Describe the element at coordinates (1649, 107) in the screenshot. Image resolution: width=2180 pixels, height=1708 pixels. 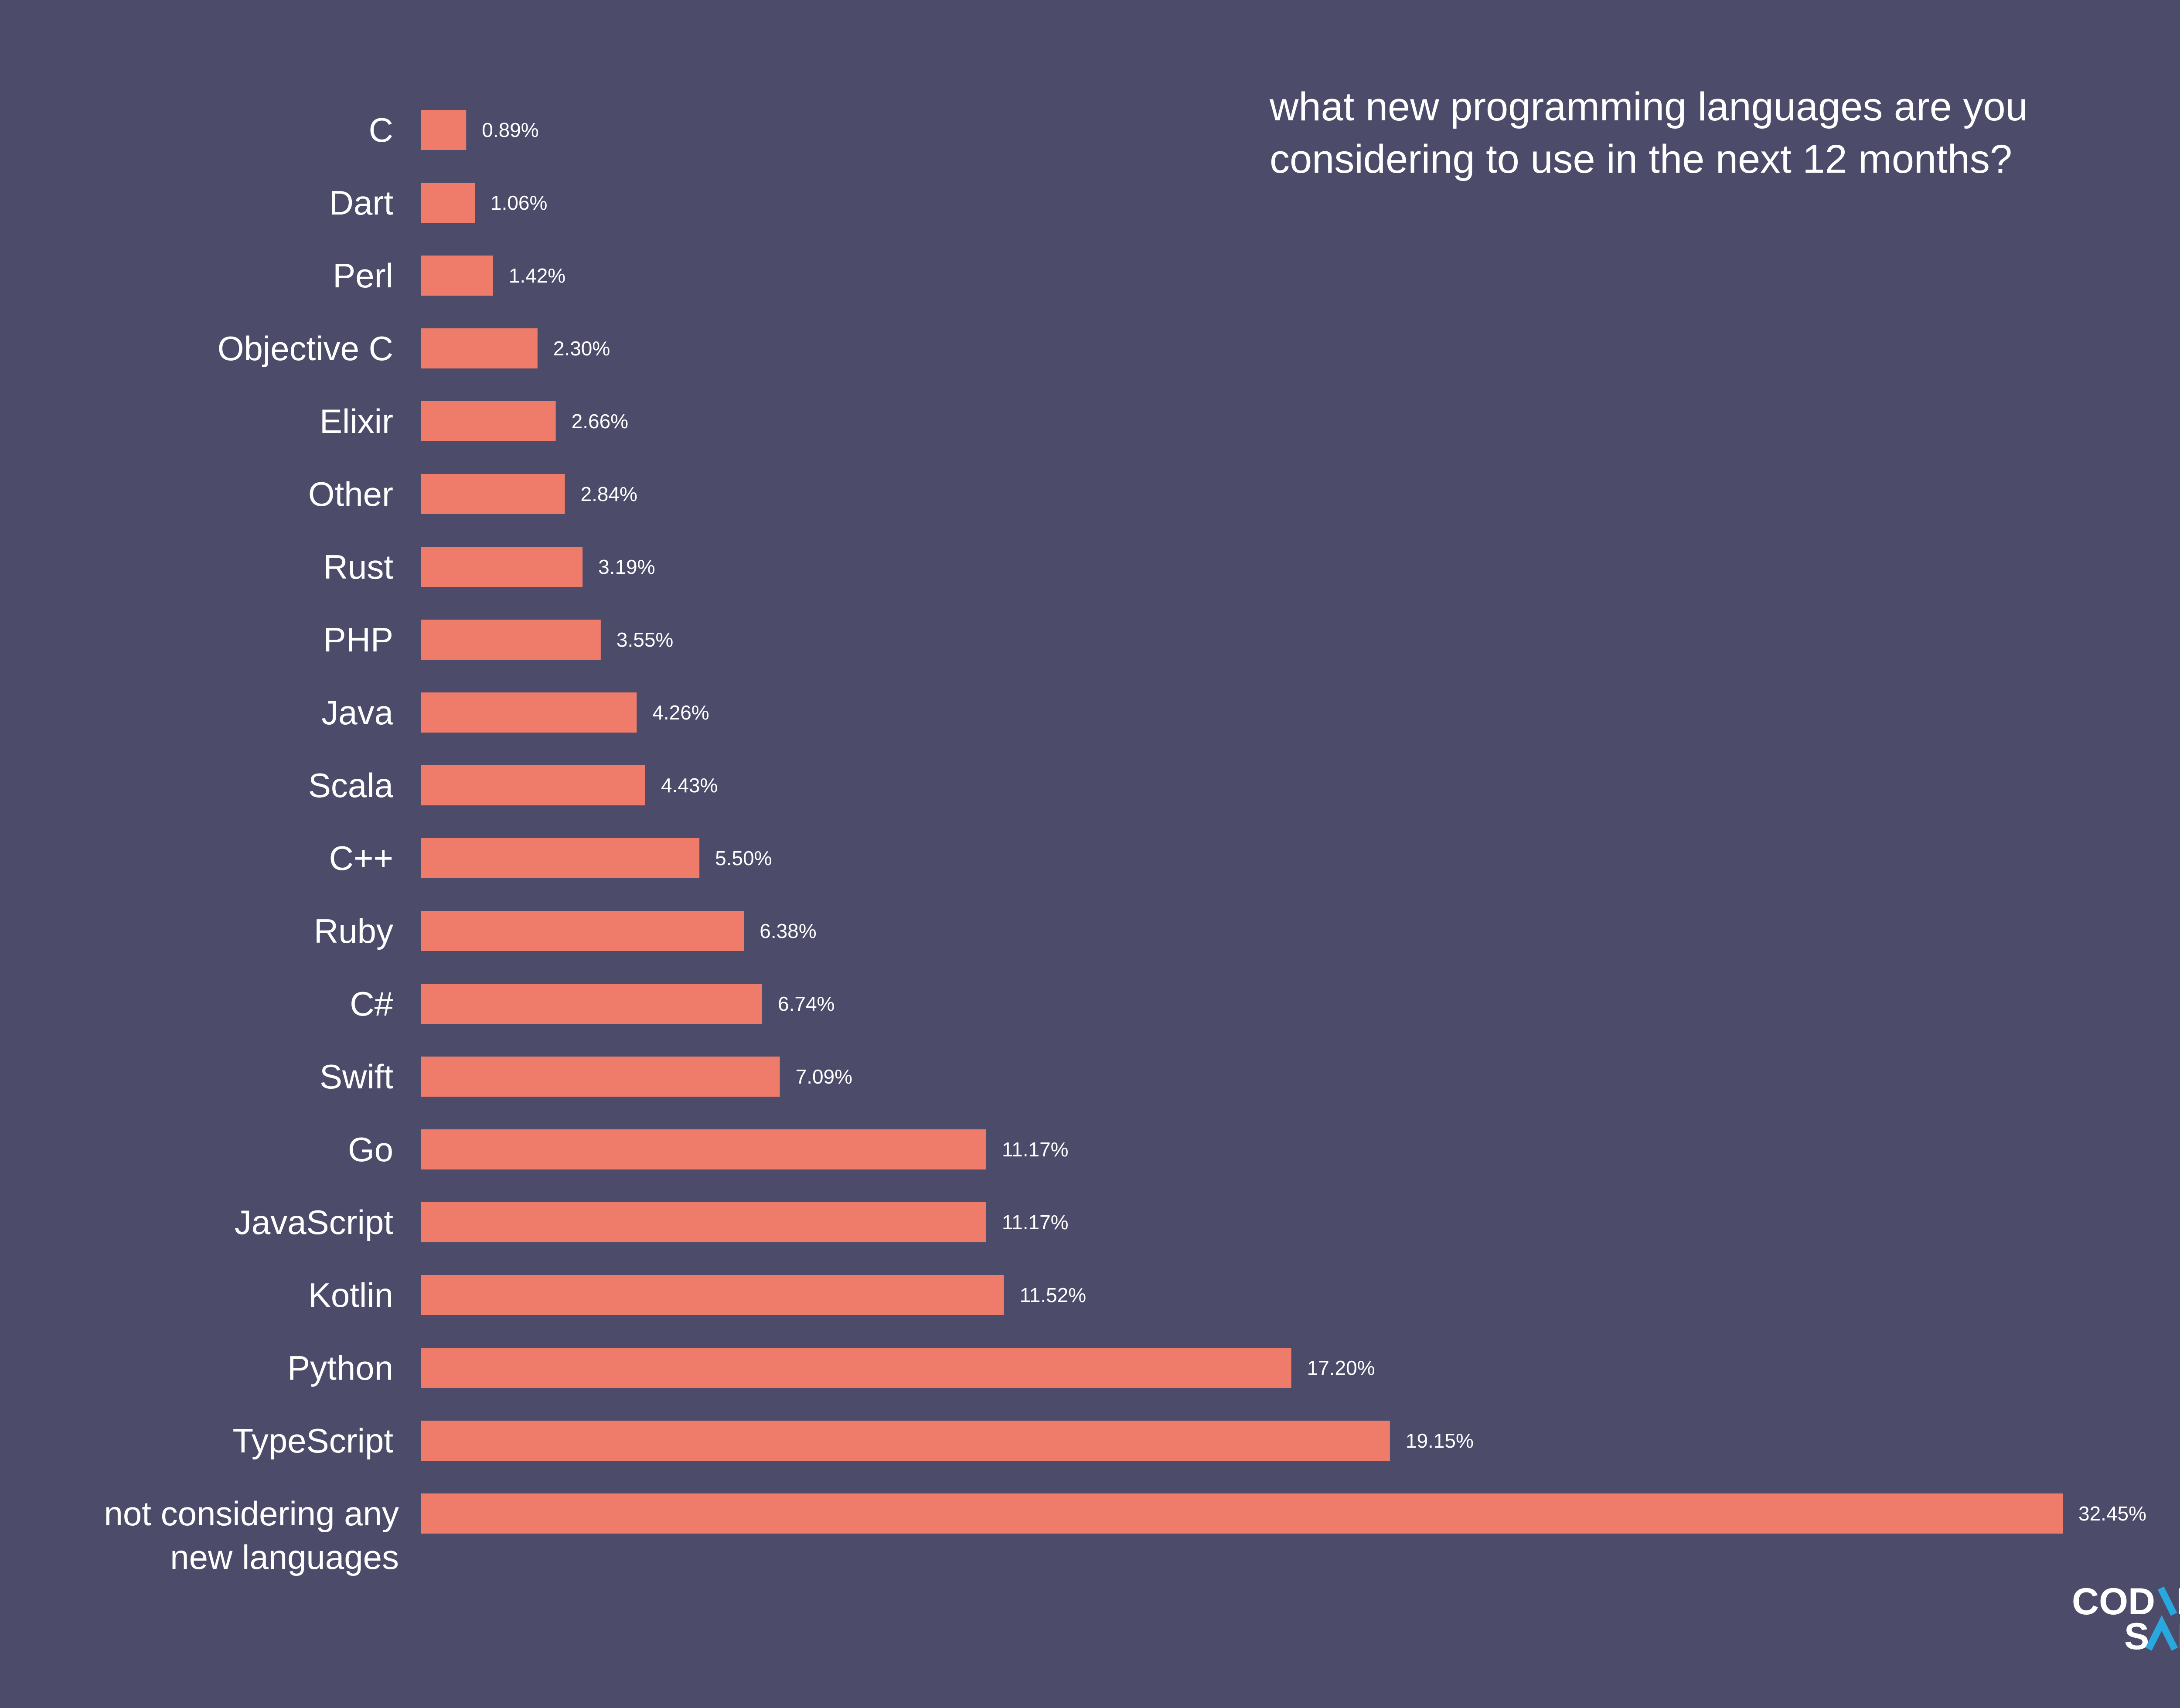
I see `chart-title-line-1: what new programming languages are you` at that location.